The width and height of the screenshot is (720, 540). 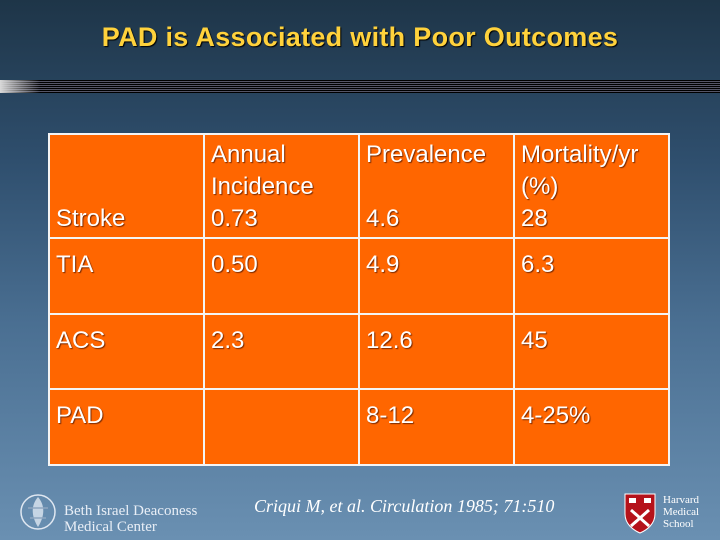 I want to click on table-row: PAD 8-12 4-25%, so click(x=359, y=427).